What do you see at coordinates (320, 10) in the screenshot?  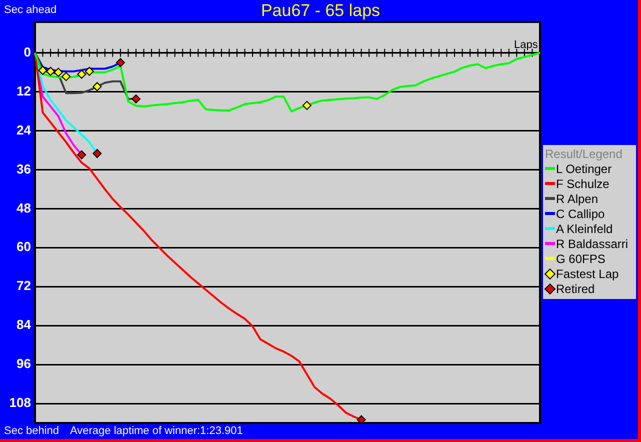 I see `chart-title: Pau67 - 65 laps` at bounding box center [320, 10].